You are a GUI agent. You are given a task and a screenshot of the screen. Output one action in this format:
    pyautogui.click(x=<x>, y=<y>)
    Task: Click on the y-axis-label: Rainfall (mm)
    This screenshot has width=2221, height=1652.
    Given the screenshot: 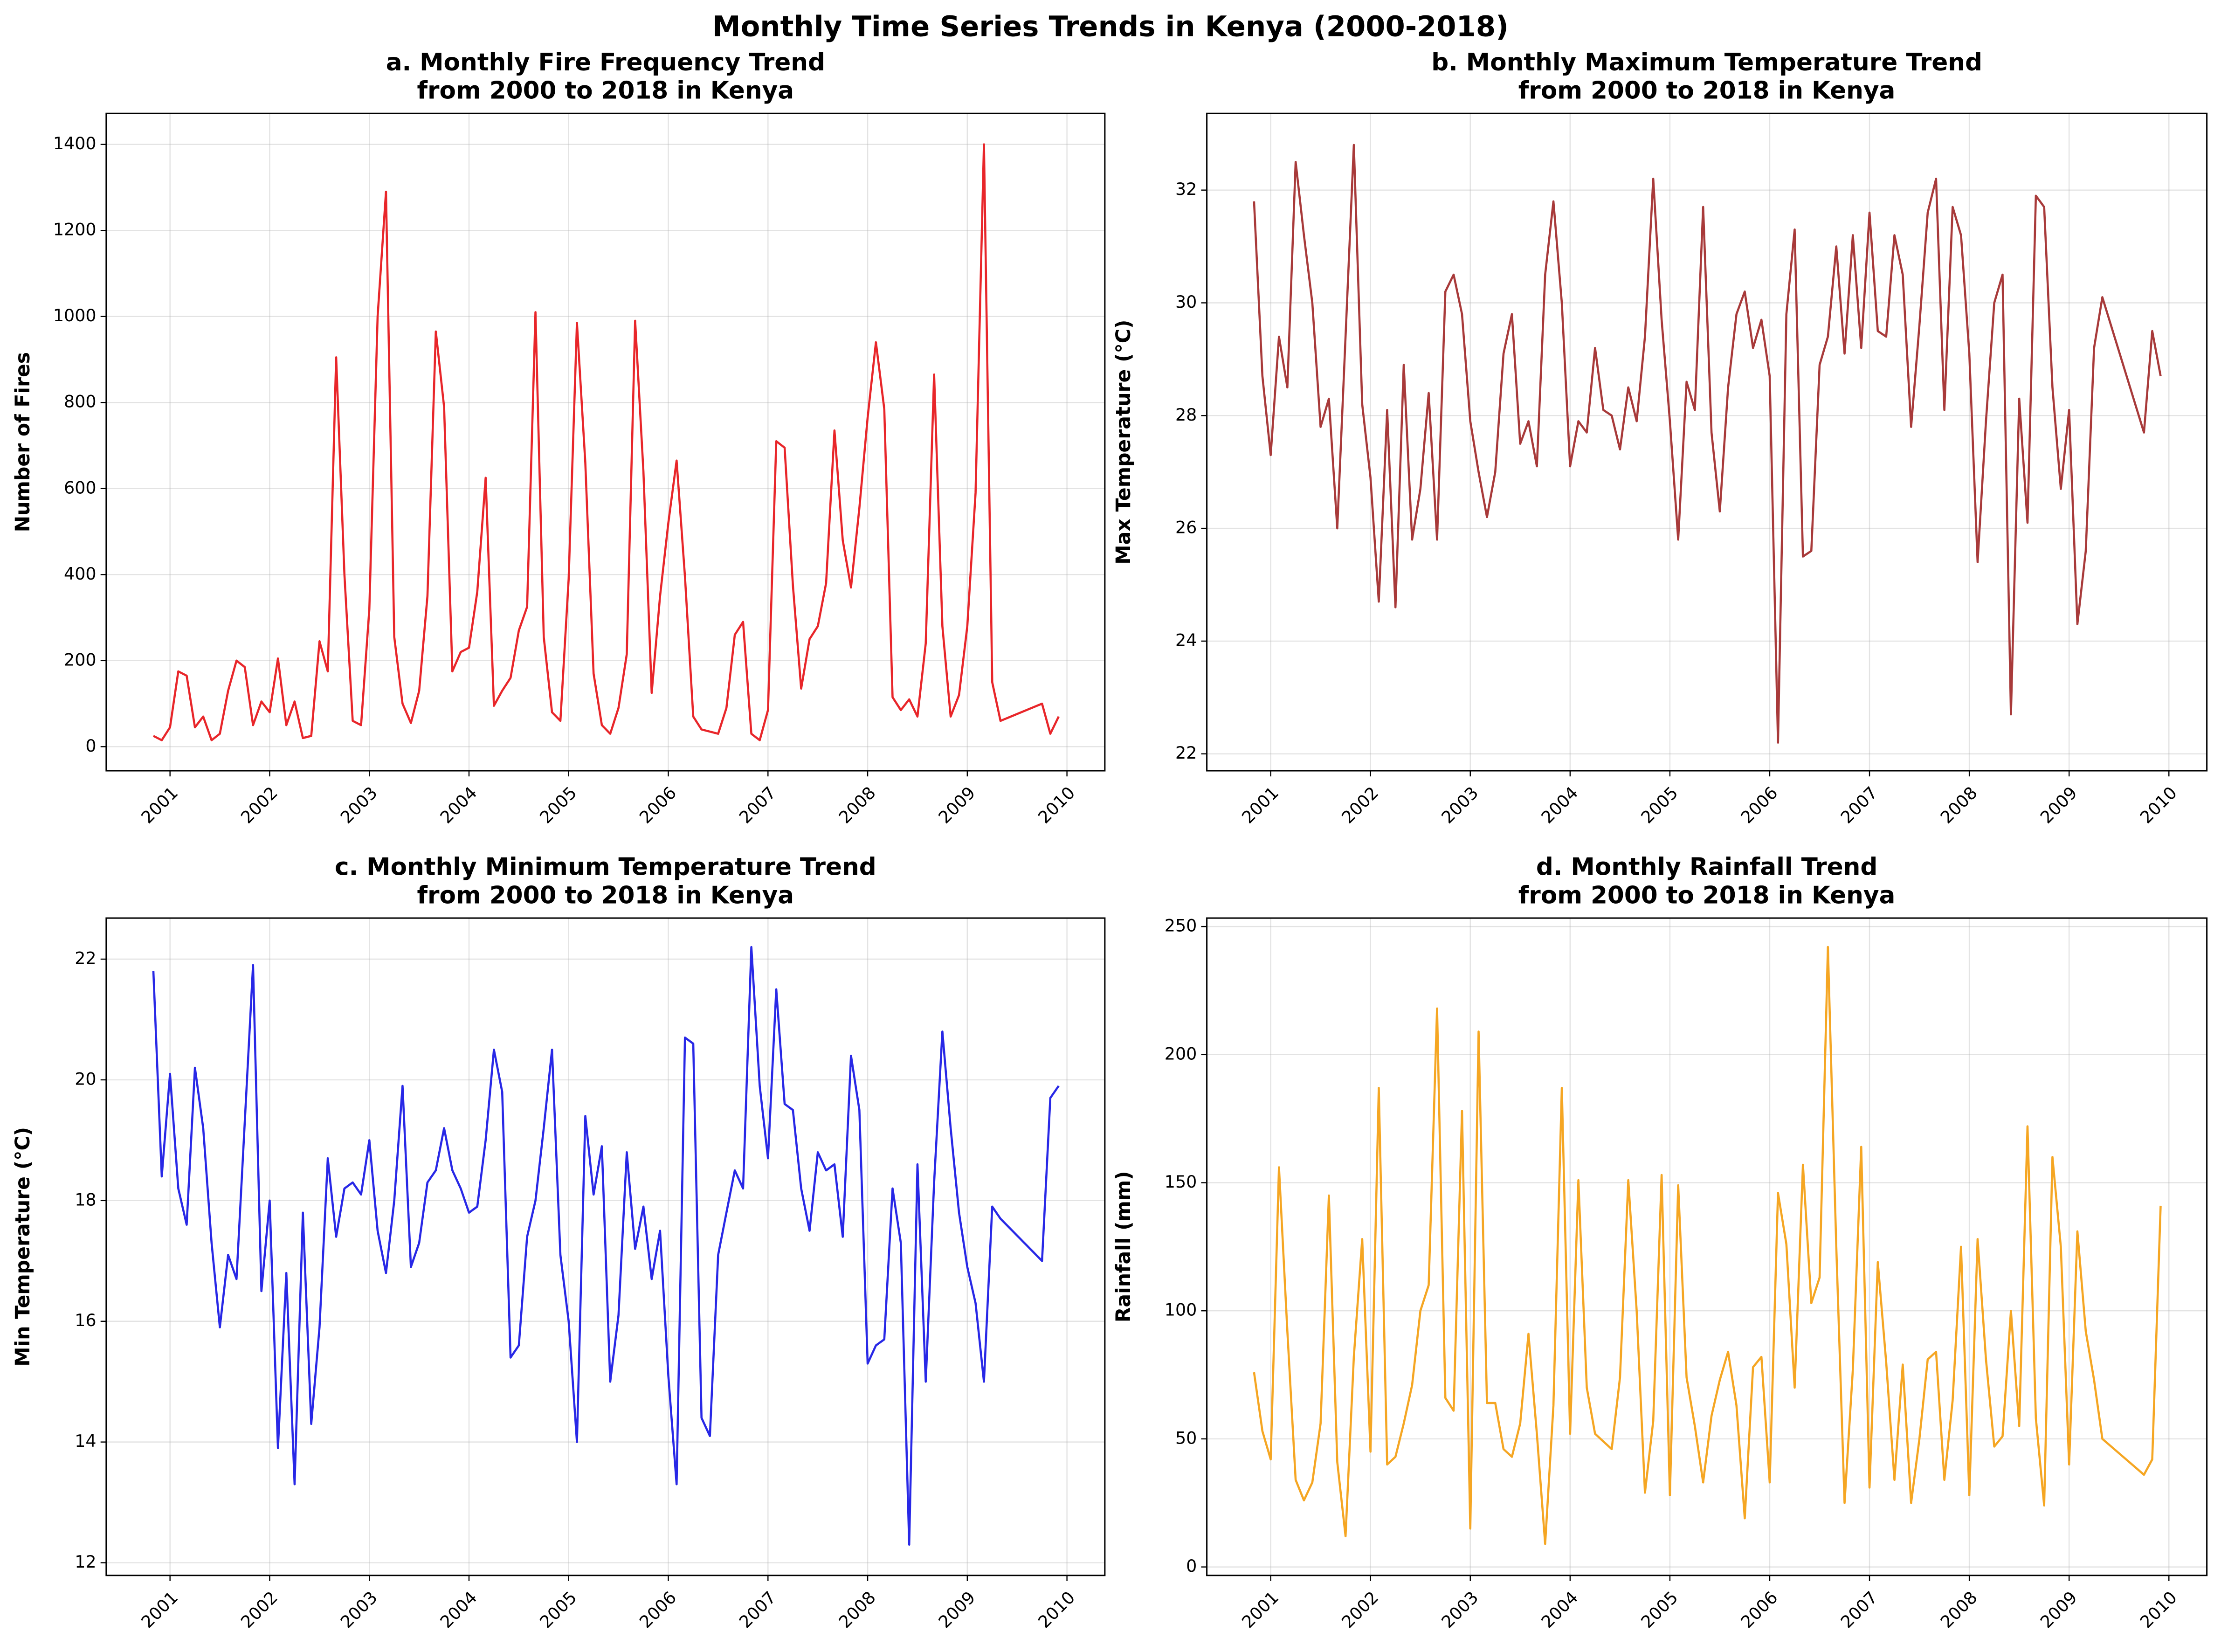 What is the action you would take?
    pyautogui.click(x=1123, y=1246)
    